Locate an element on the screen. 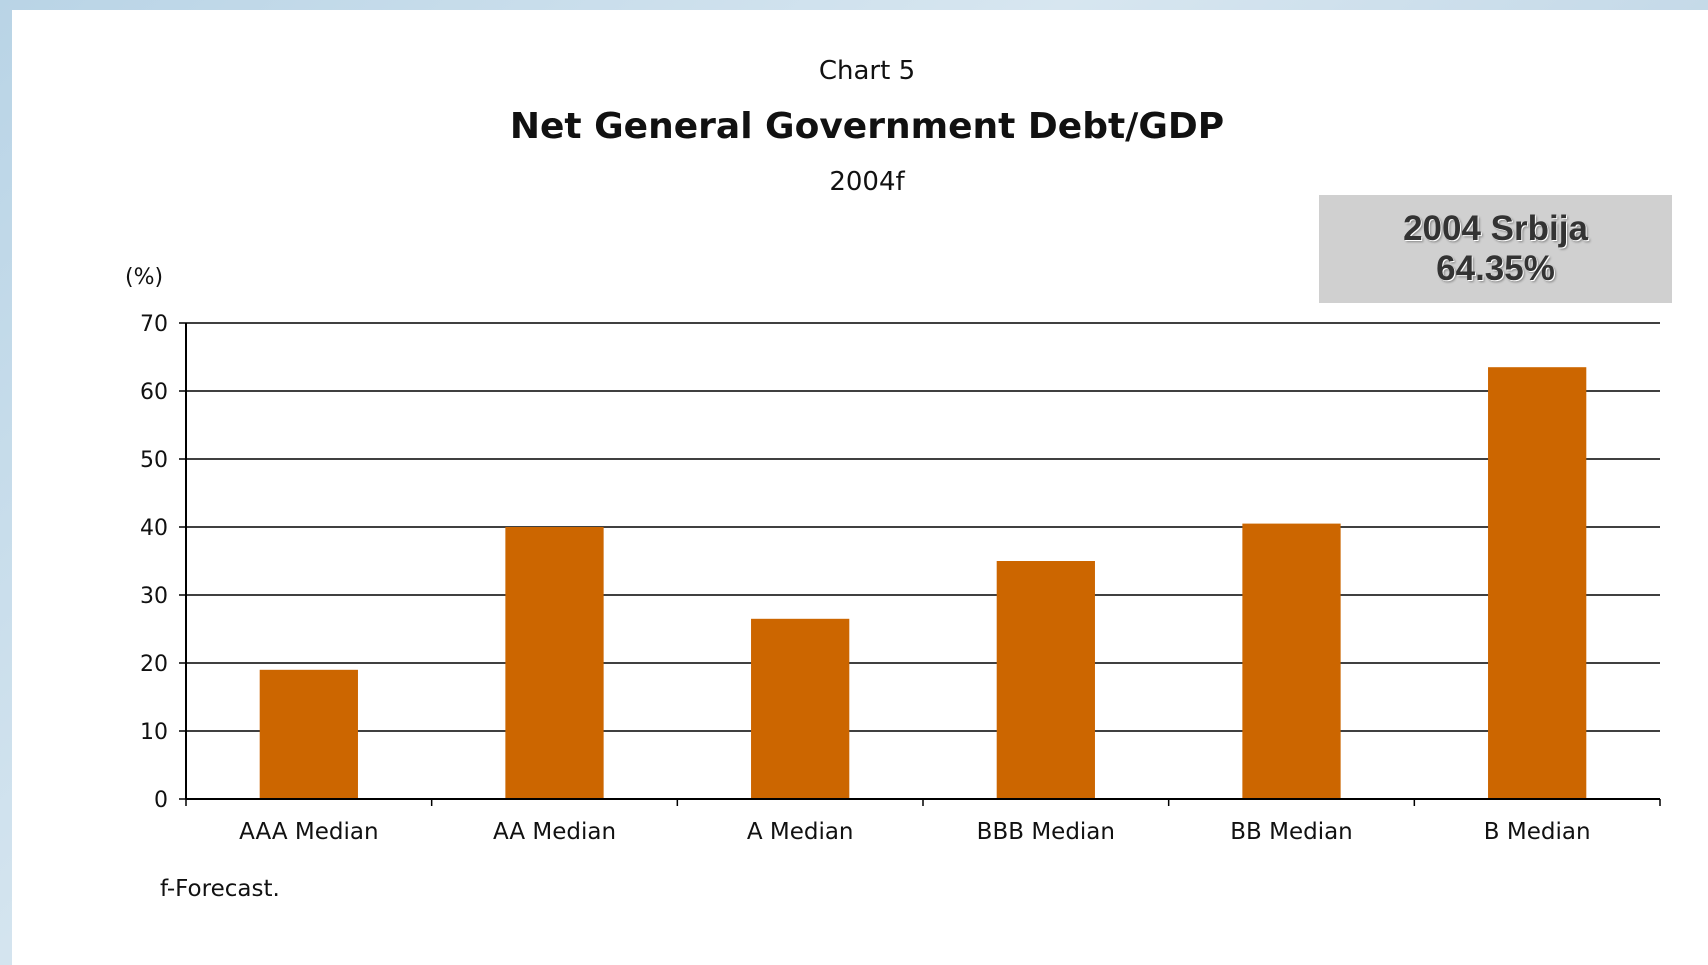 The image size is (1708, 965). x-tick-label: B Median is located at coordinates (1537, 832).